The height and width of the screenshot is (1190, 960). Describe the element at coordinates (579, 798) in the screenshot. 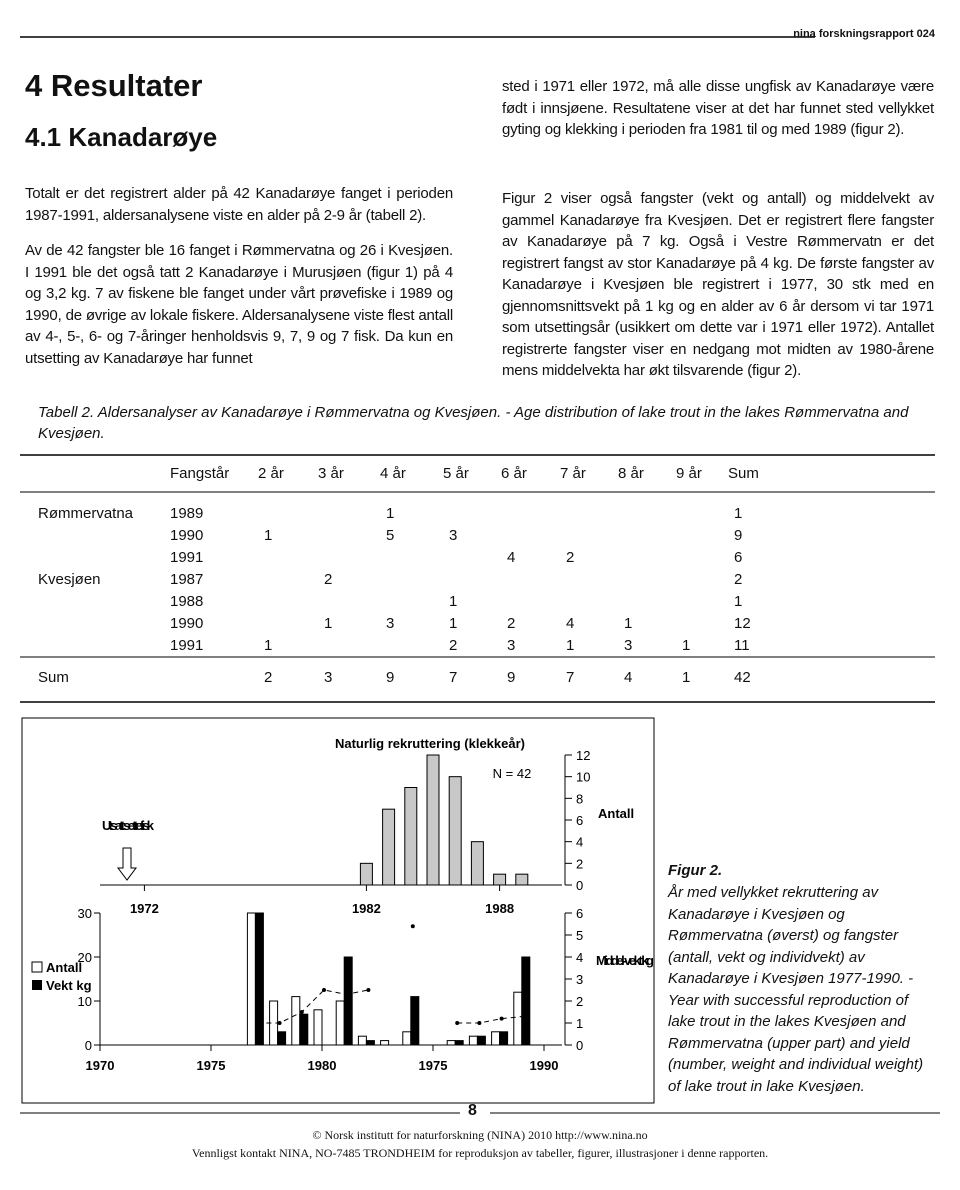

I see `y-tick-label: 8` at that location.